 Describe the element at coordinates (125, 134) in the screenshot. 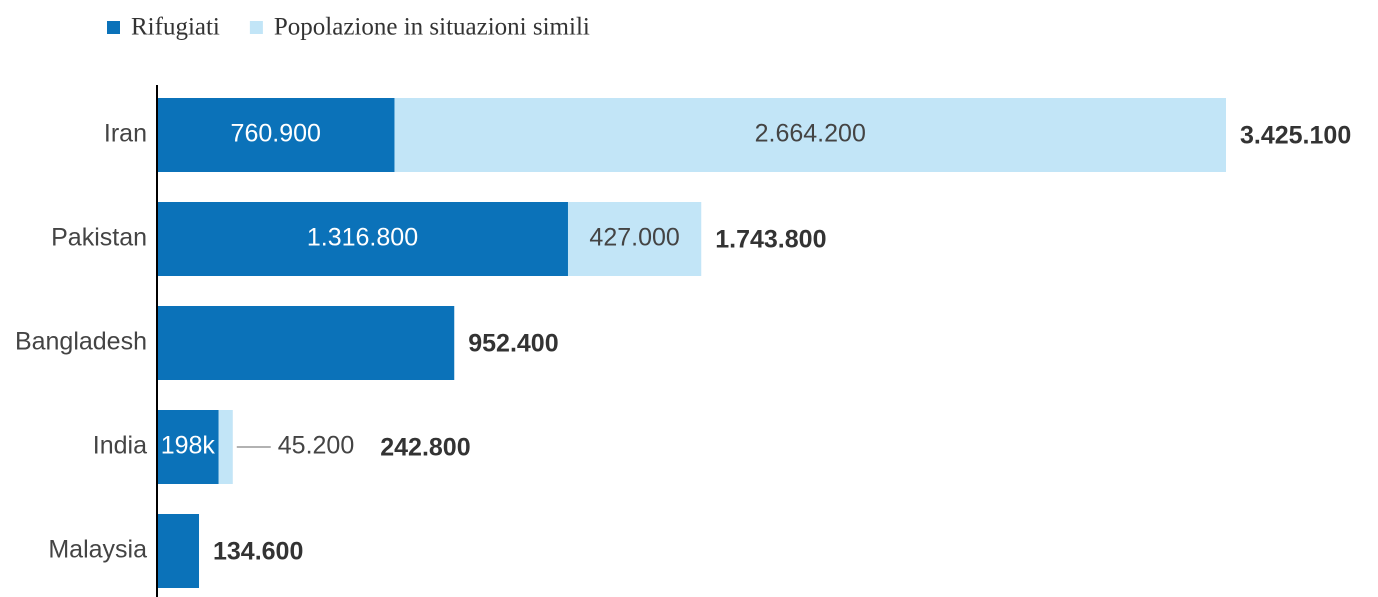

I see `category-label: Iran` at that location.